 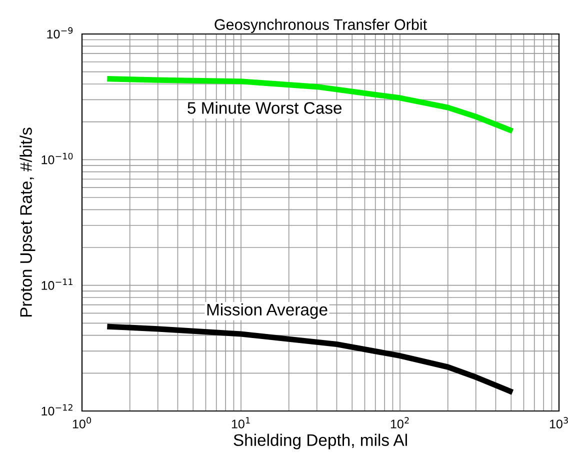 I want to click on x-tick-label: 10$^{0}$, so click(x=82, y=422).